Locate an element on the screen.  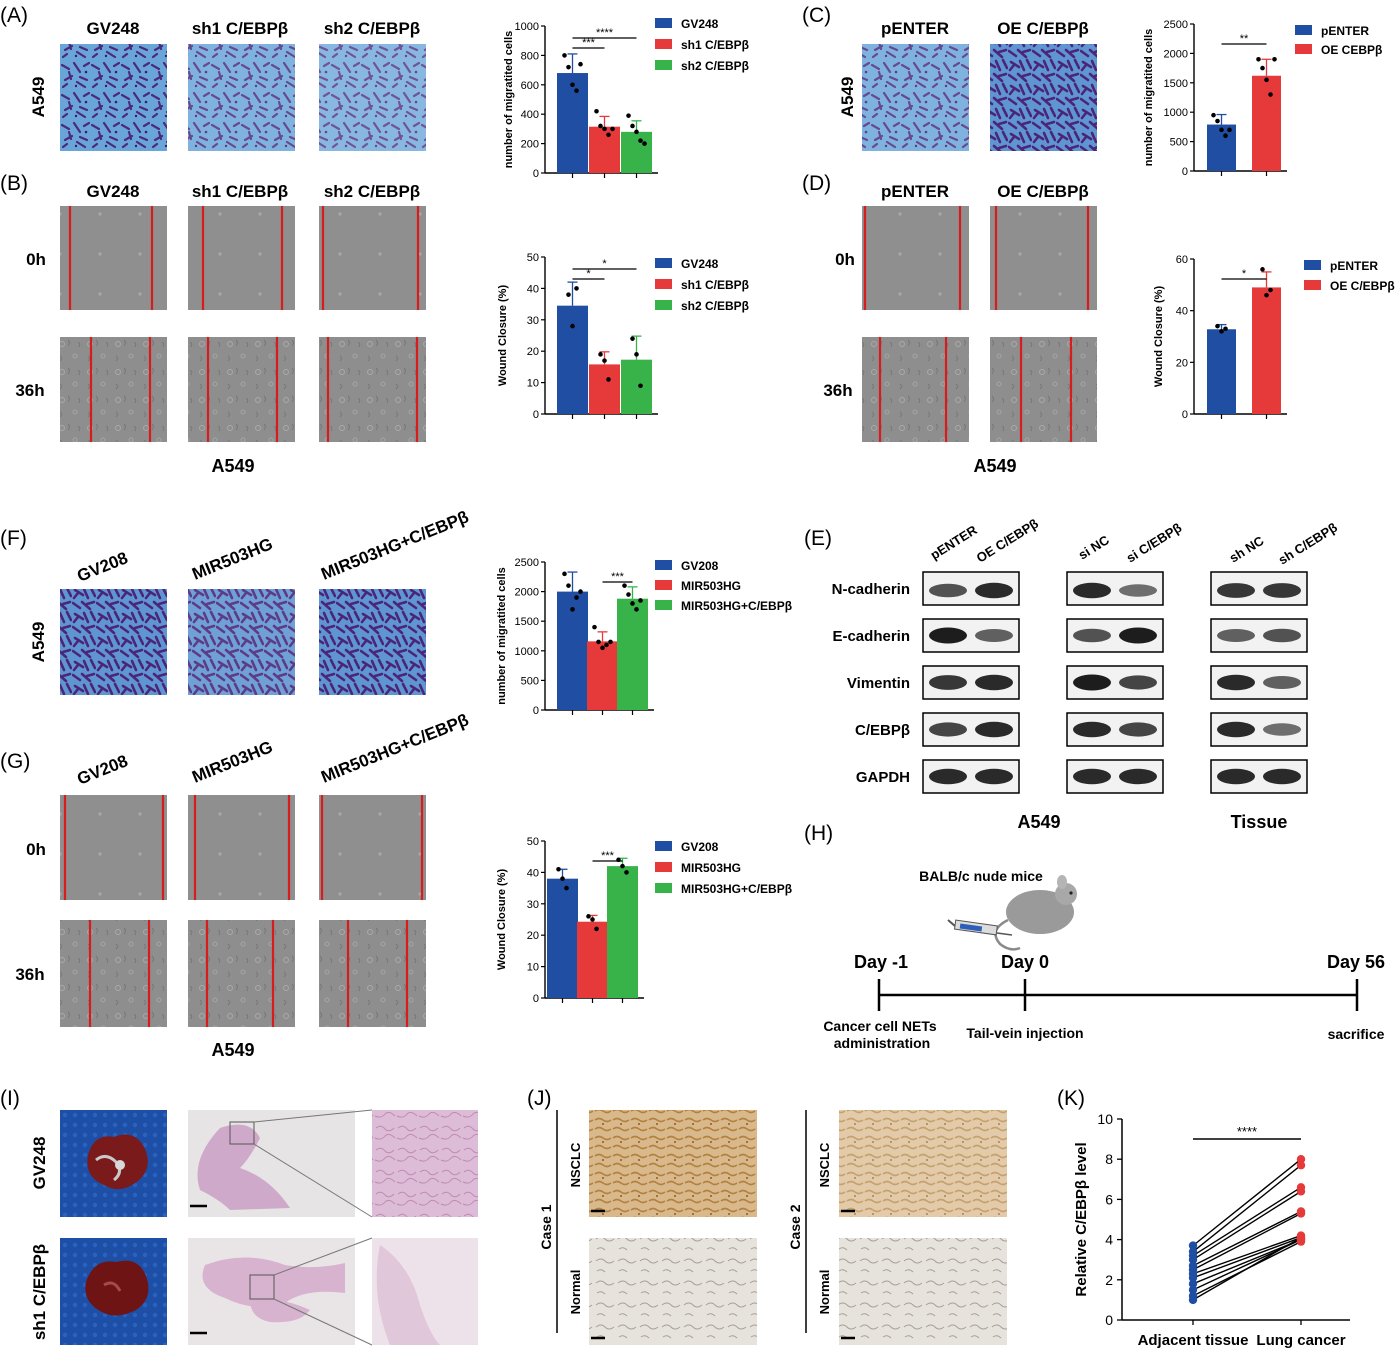
y-tick-label: 1500 is located at coordinates (1176, 84).